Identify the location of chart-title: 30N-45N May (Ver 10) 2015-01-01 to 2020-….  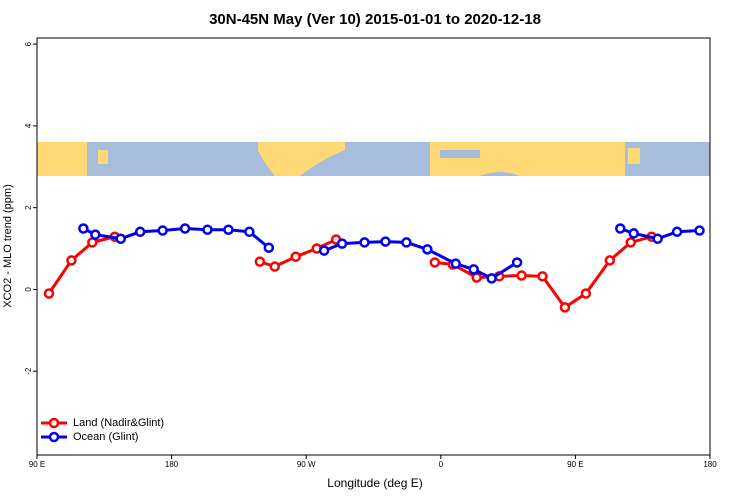
(375, 19).